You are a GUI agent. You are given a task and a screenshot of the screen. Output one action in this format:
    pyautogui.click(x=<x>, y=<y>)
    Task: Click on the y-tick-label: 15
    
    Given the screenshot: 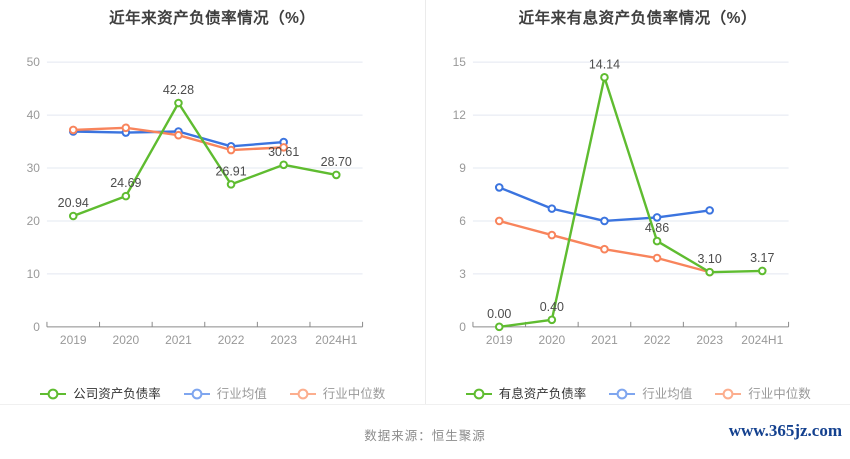 What is the action you would take?
    pyautogui.click(x=459, y=62)
    